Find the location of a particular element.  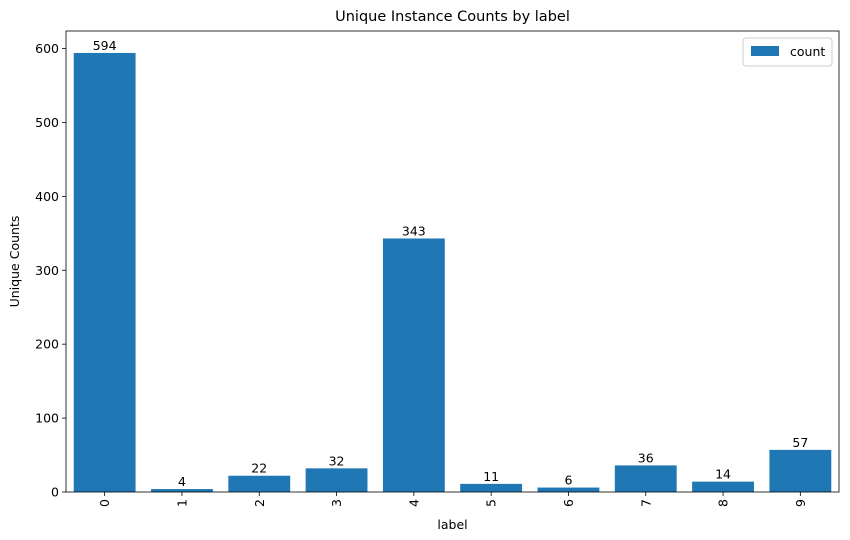

x-tick-label: 0 is located at coordinates (104, 503).